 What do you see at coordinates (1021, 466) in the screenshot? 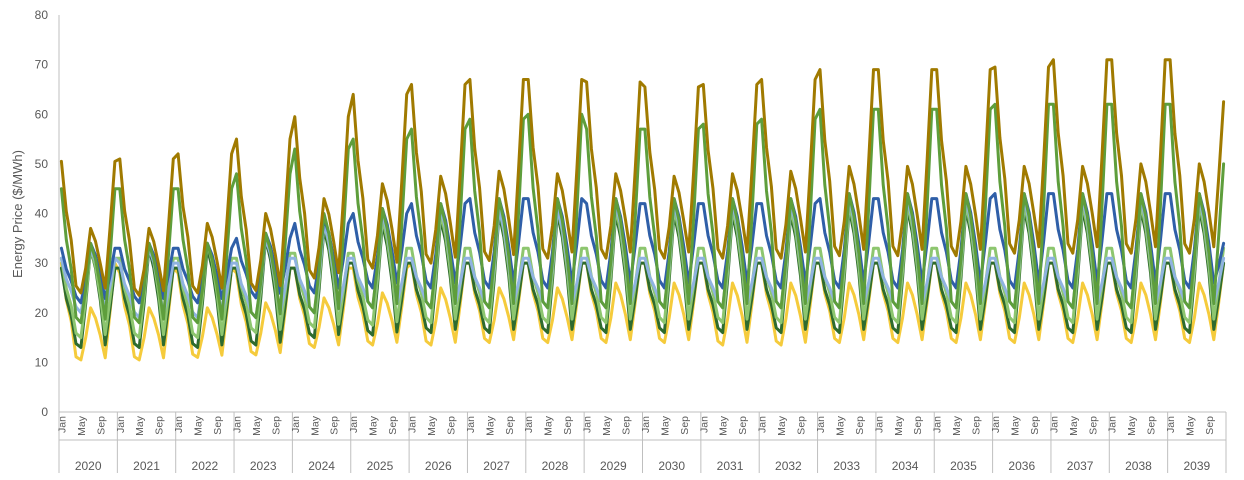
I see `year-label: 2036` at bounding box center [1021, 466].